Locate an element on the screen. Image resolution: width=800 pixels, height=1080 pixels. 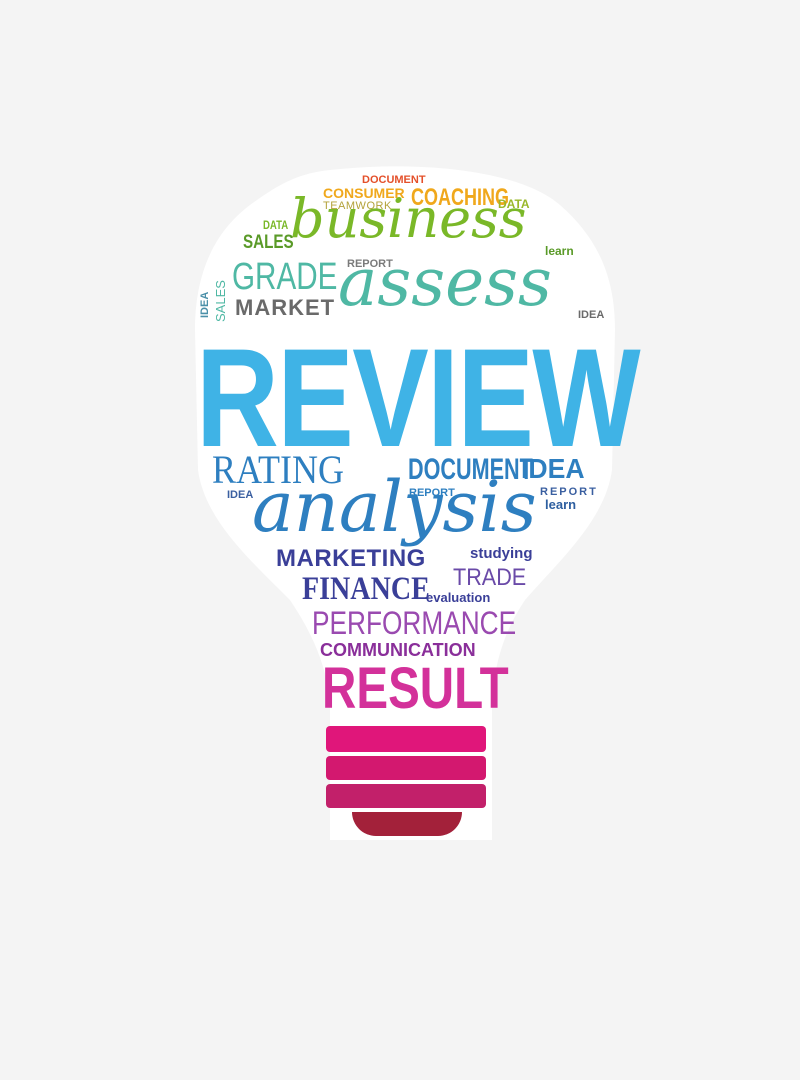
word-trade: TRADE is located at coordinates (490, 577).